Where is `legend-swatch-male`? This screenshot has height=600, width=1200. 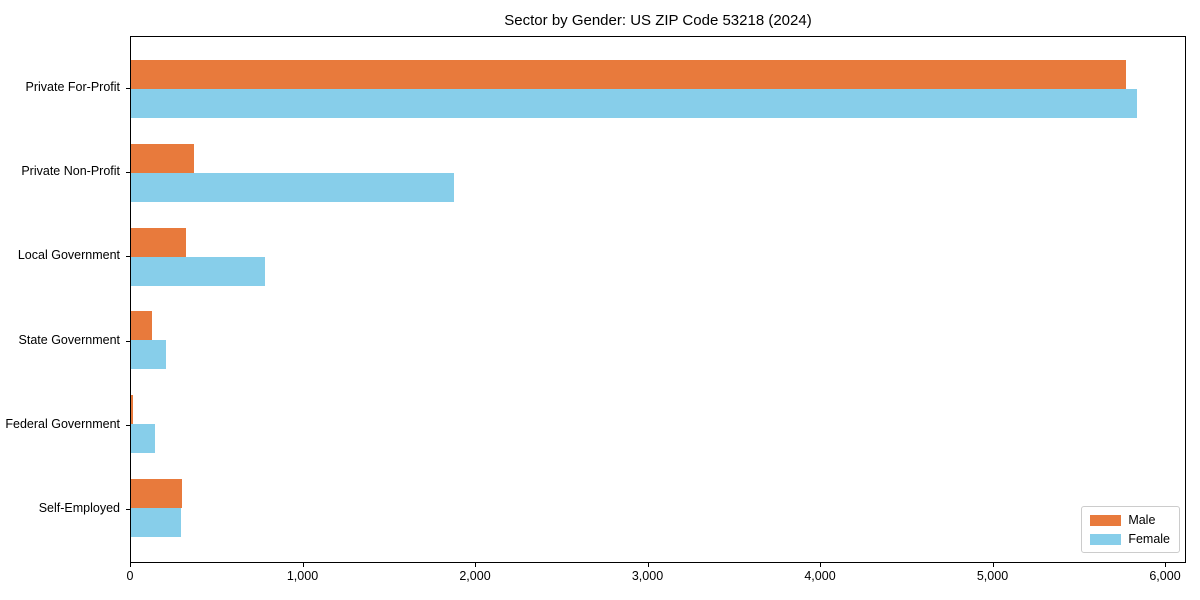
legend-swatch-male is located at coordinates (1106, 520).